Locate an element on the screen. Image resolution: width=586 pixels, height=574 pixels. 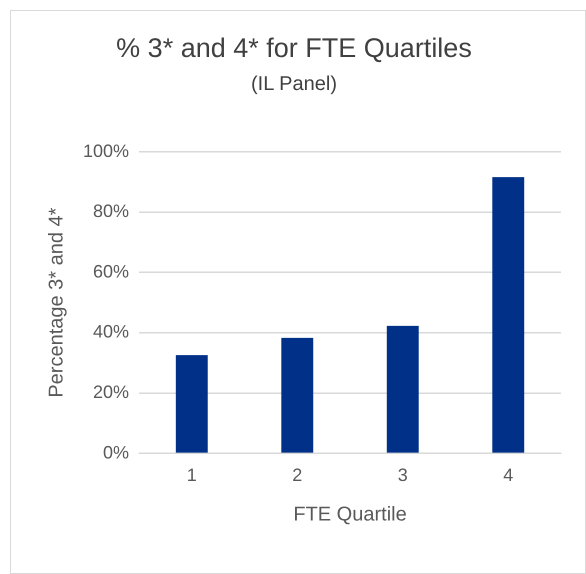
y-tick-label: 20% is located at coordinates (111, 392).